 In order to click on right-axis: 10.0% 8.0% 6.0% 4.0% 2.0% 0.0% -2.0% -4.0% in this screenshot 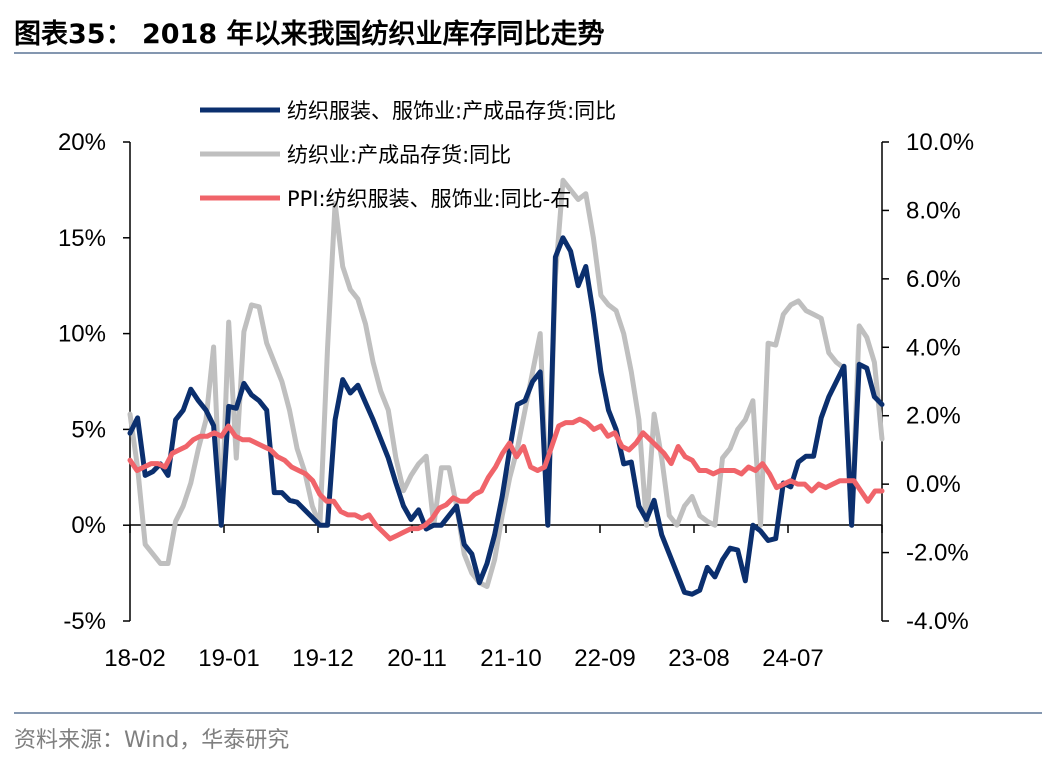, I will do `click(927, 382)`.